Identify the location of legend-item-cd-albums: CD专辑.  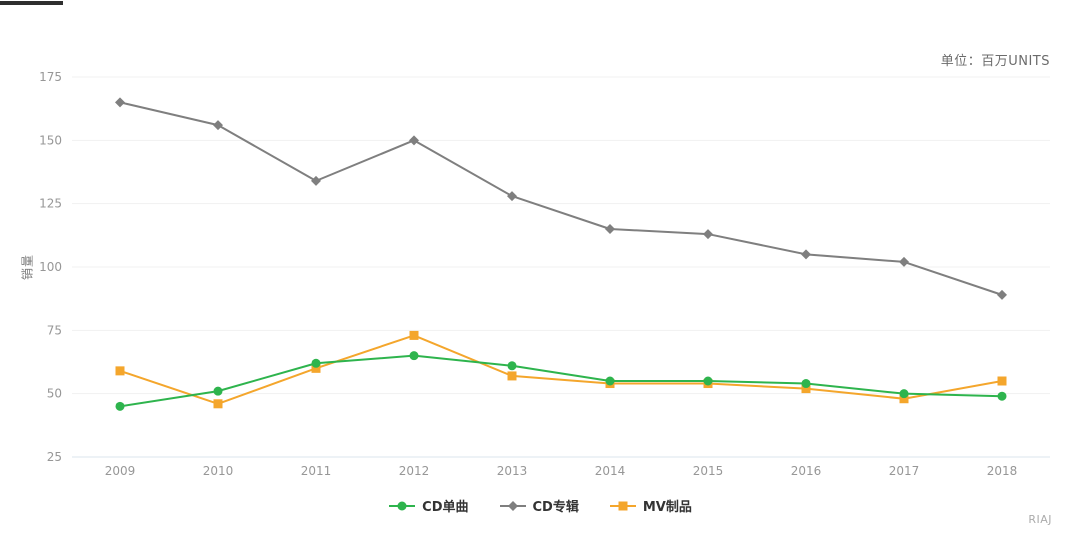
(539, 505).